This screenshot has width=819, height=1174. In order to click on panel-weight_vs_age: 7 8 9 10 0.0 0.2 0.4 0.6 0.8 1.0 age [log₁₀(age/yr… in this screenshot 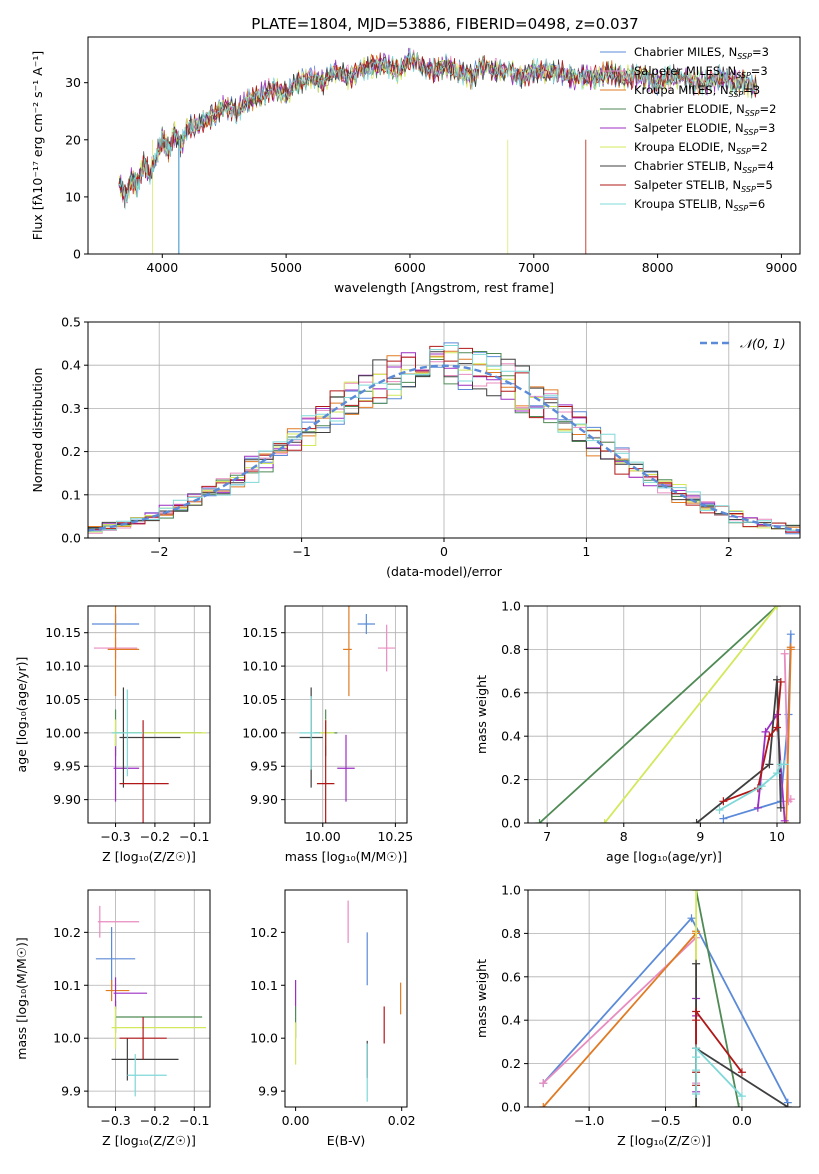, I will do `click(637, 731)`.